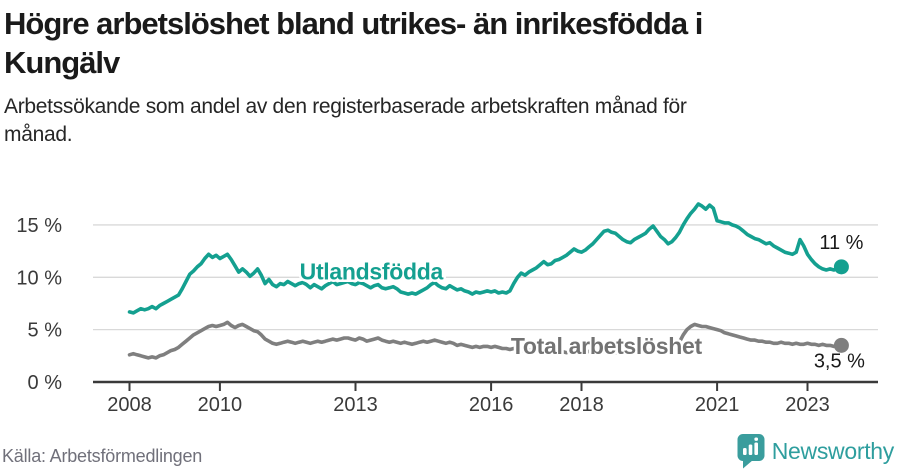 This screenshot has height=474, width=900. Describe the element at coordinates (841, 345) in the screenshot. I see `series-end-dot-total` at that location.